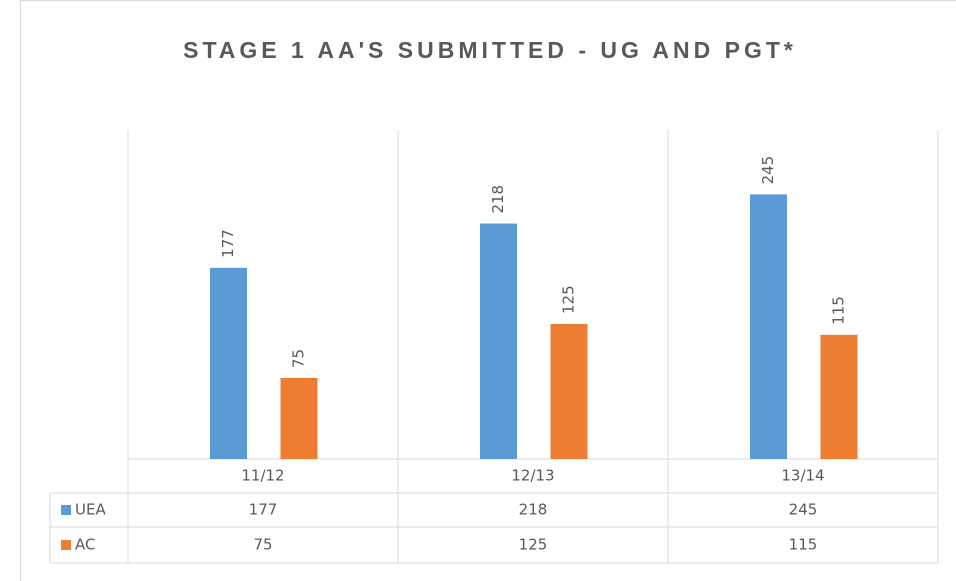 The image size is (956, 581). I want to click on data-label: 218, so click(498, 199).